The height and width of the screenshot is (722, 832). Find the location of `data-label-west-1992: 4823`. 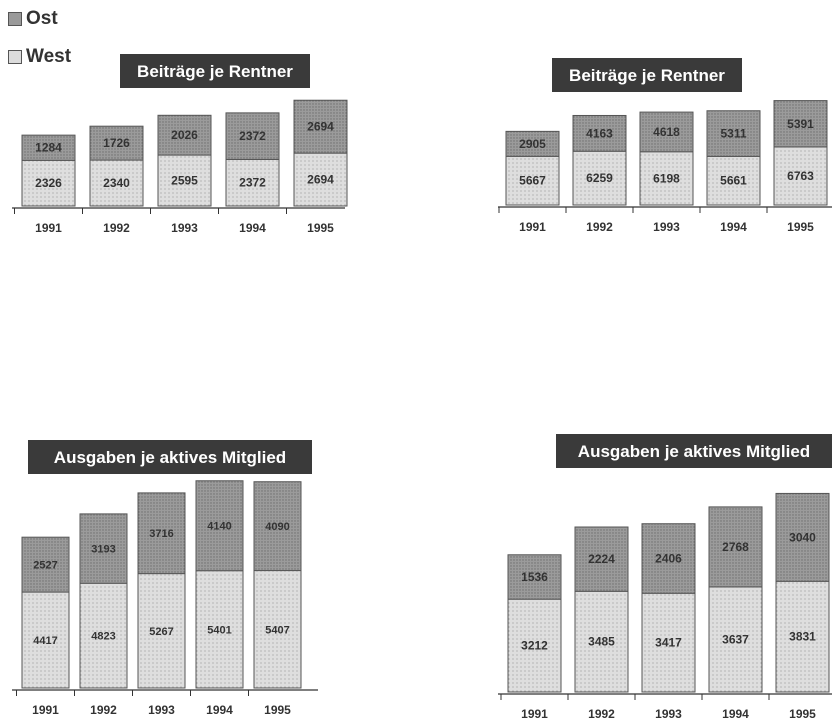

data-label-west-1992: 4823 is located at coordinates (103, 637).